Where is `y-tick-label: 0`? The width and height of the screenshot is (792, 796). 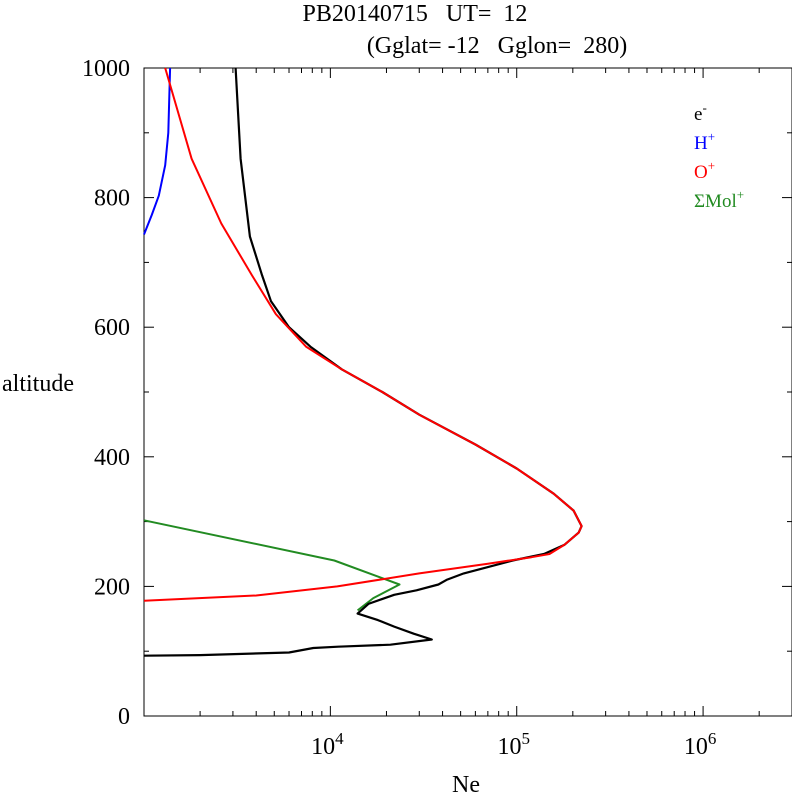
y-tick-label: 0 is located at coordinates (124, 717).